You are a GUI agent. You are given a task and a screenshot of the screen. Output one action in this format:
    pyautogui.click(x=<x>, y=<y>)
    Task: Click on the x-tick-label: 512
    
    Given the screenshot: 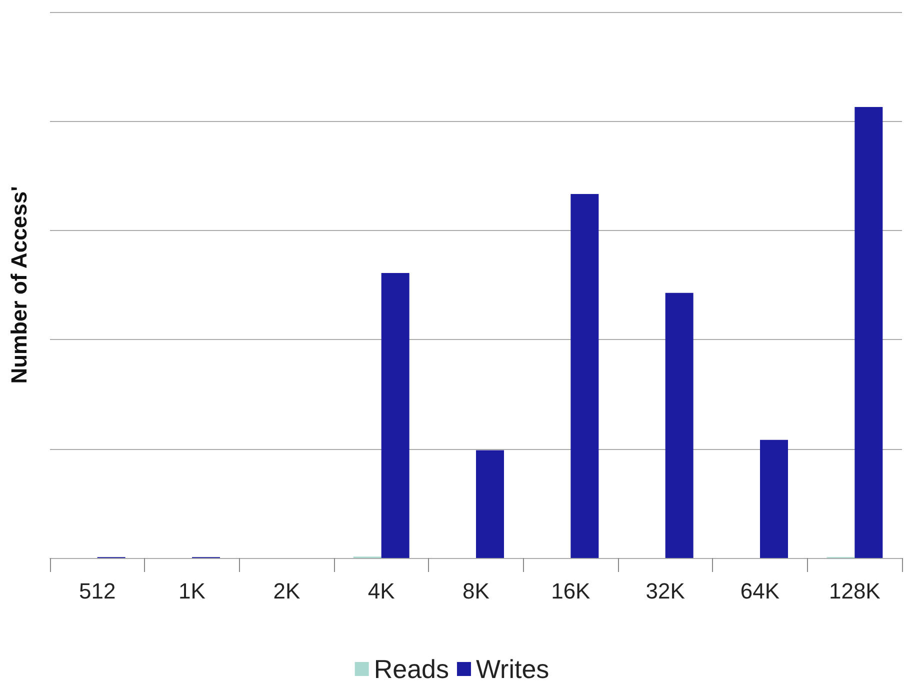 What is the action you would take?
    pyautogui.click(x=97, y=591)
    